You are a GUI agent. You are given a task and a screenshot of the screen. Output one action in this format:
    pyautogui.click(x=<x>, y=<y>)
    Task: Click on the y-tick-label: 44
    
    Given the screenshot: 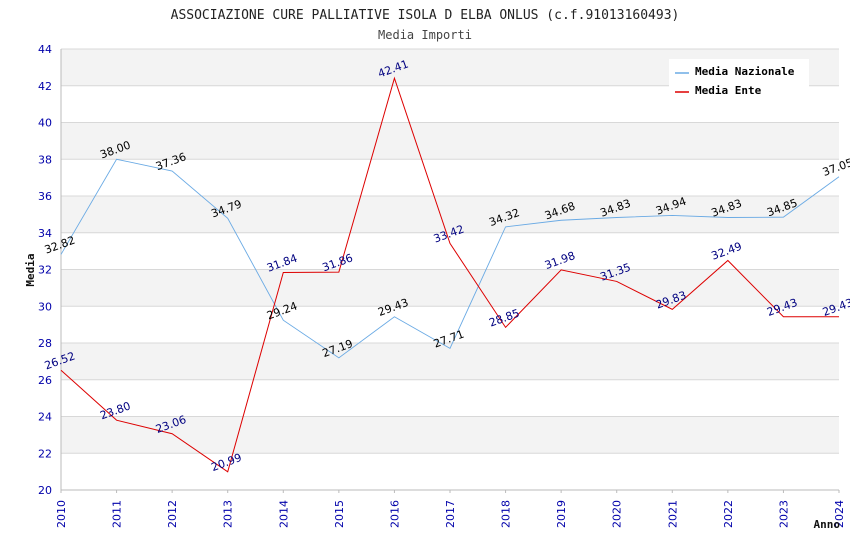 What is the action you would take?
    pyautogui.click(x=45, y=49)
    